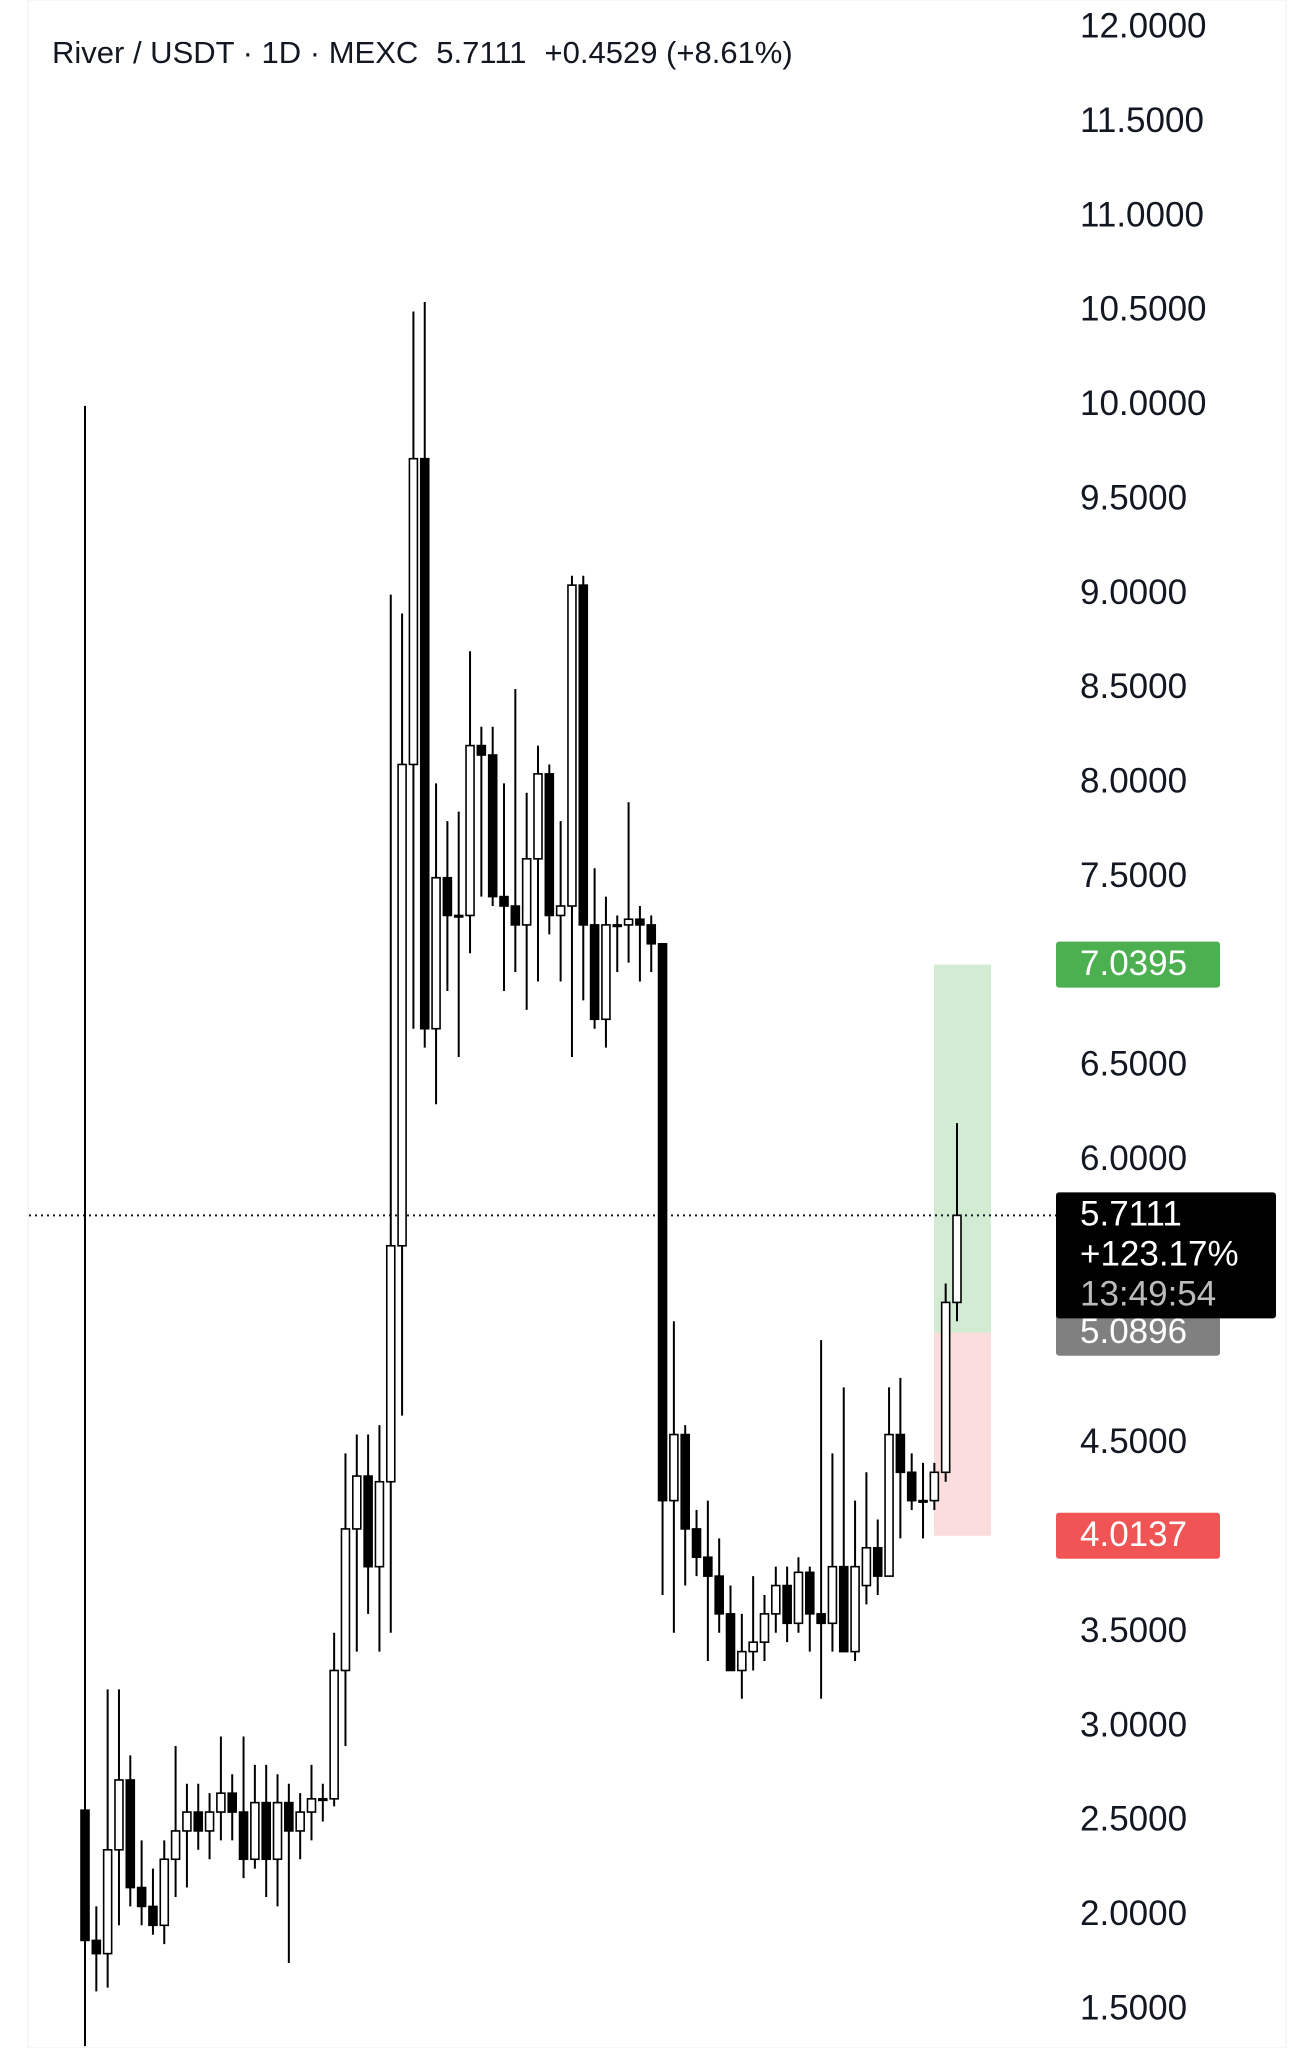 Image resolution: width=1312 pixels, height=2053 pixels. Describe the element at coordinates (1143, 403) in the screenshot. I see `y-tick-label: 10.0000` at that location.